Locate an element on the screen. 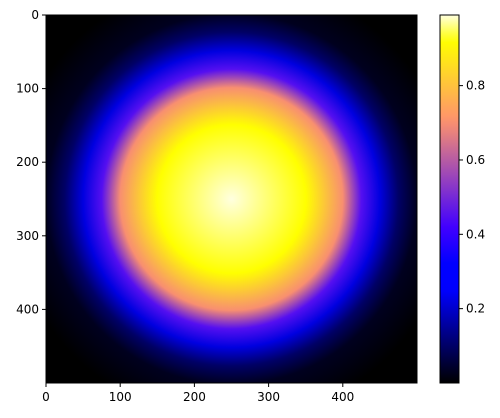  x-tick-label: 100 is located at coordinates (120, 397).